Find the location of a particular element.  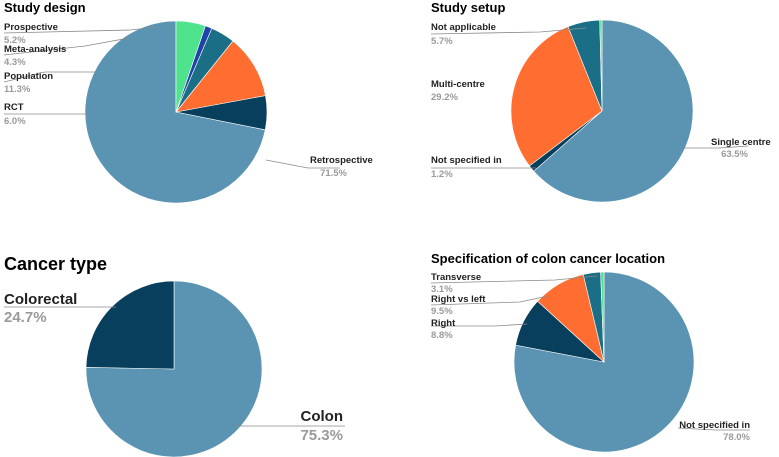

leader-population is located at coordinates (49, 77).